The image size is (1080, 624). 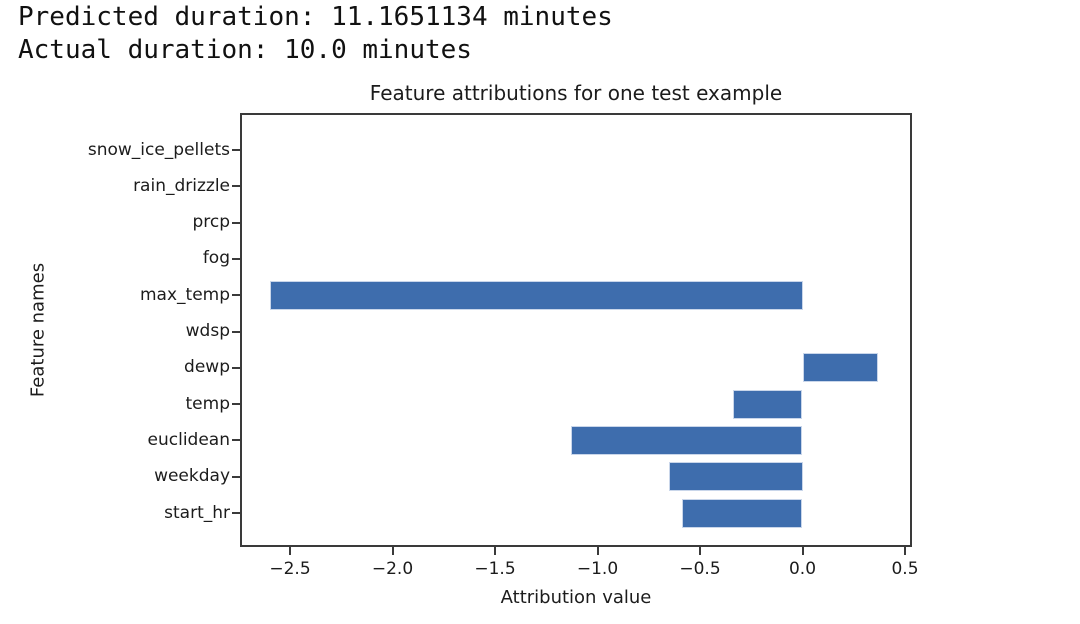 What do you see at coordinates (207, 367) in the screenshot?
I see `y-tick-label: dewp` at bounding box center [207, 367].